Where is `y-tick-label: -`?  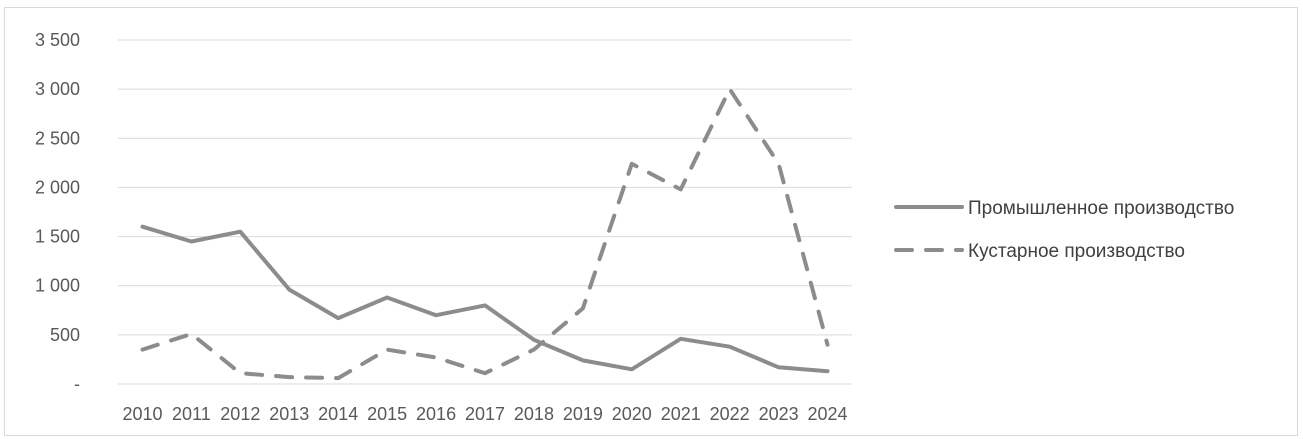
y-tick-label: - is located at coordinates (77, 384).